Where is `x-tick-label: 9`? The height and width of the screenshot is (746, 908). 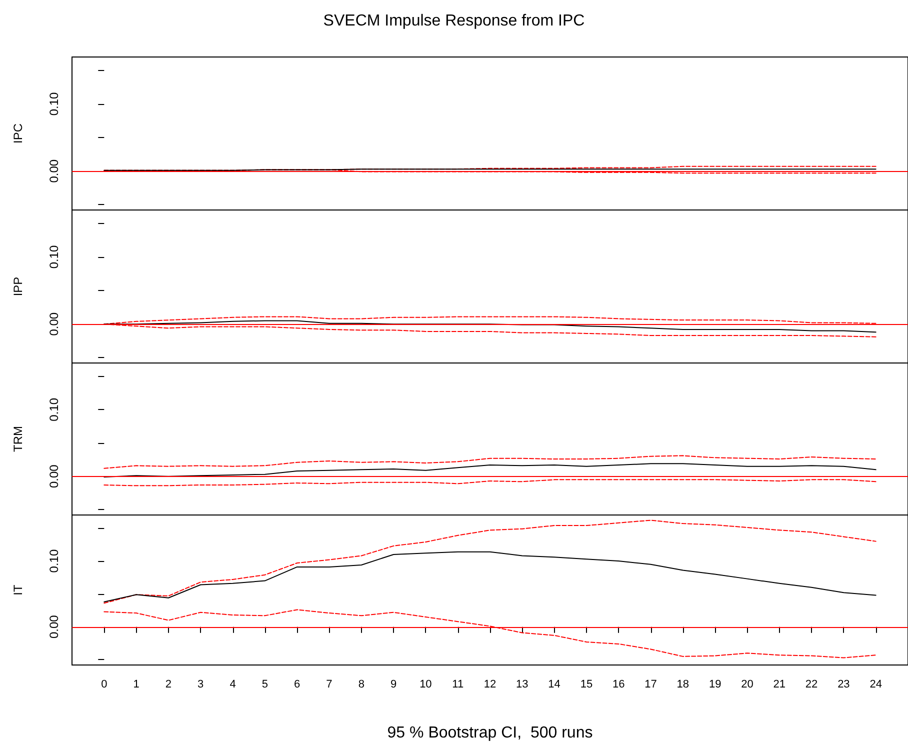
x-tick-label: 9 is located at coordinates (393, 684).